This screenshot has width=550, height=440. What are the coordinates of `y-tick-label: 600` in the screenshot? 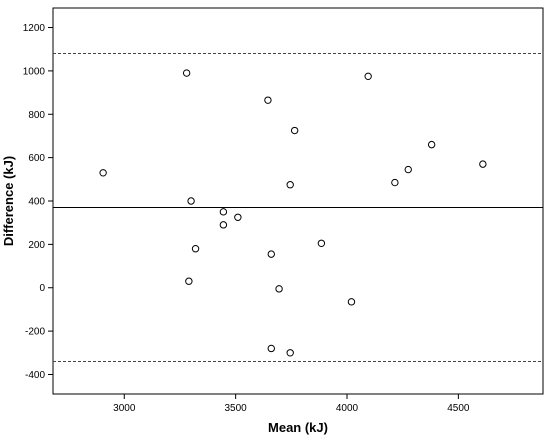 It's located at (36, 158).